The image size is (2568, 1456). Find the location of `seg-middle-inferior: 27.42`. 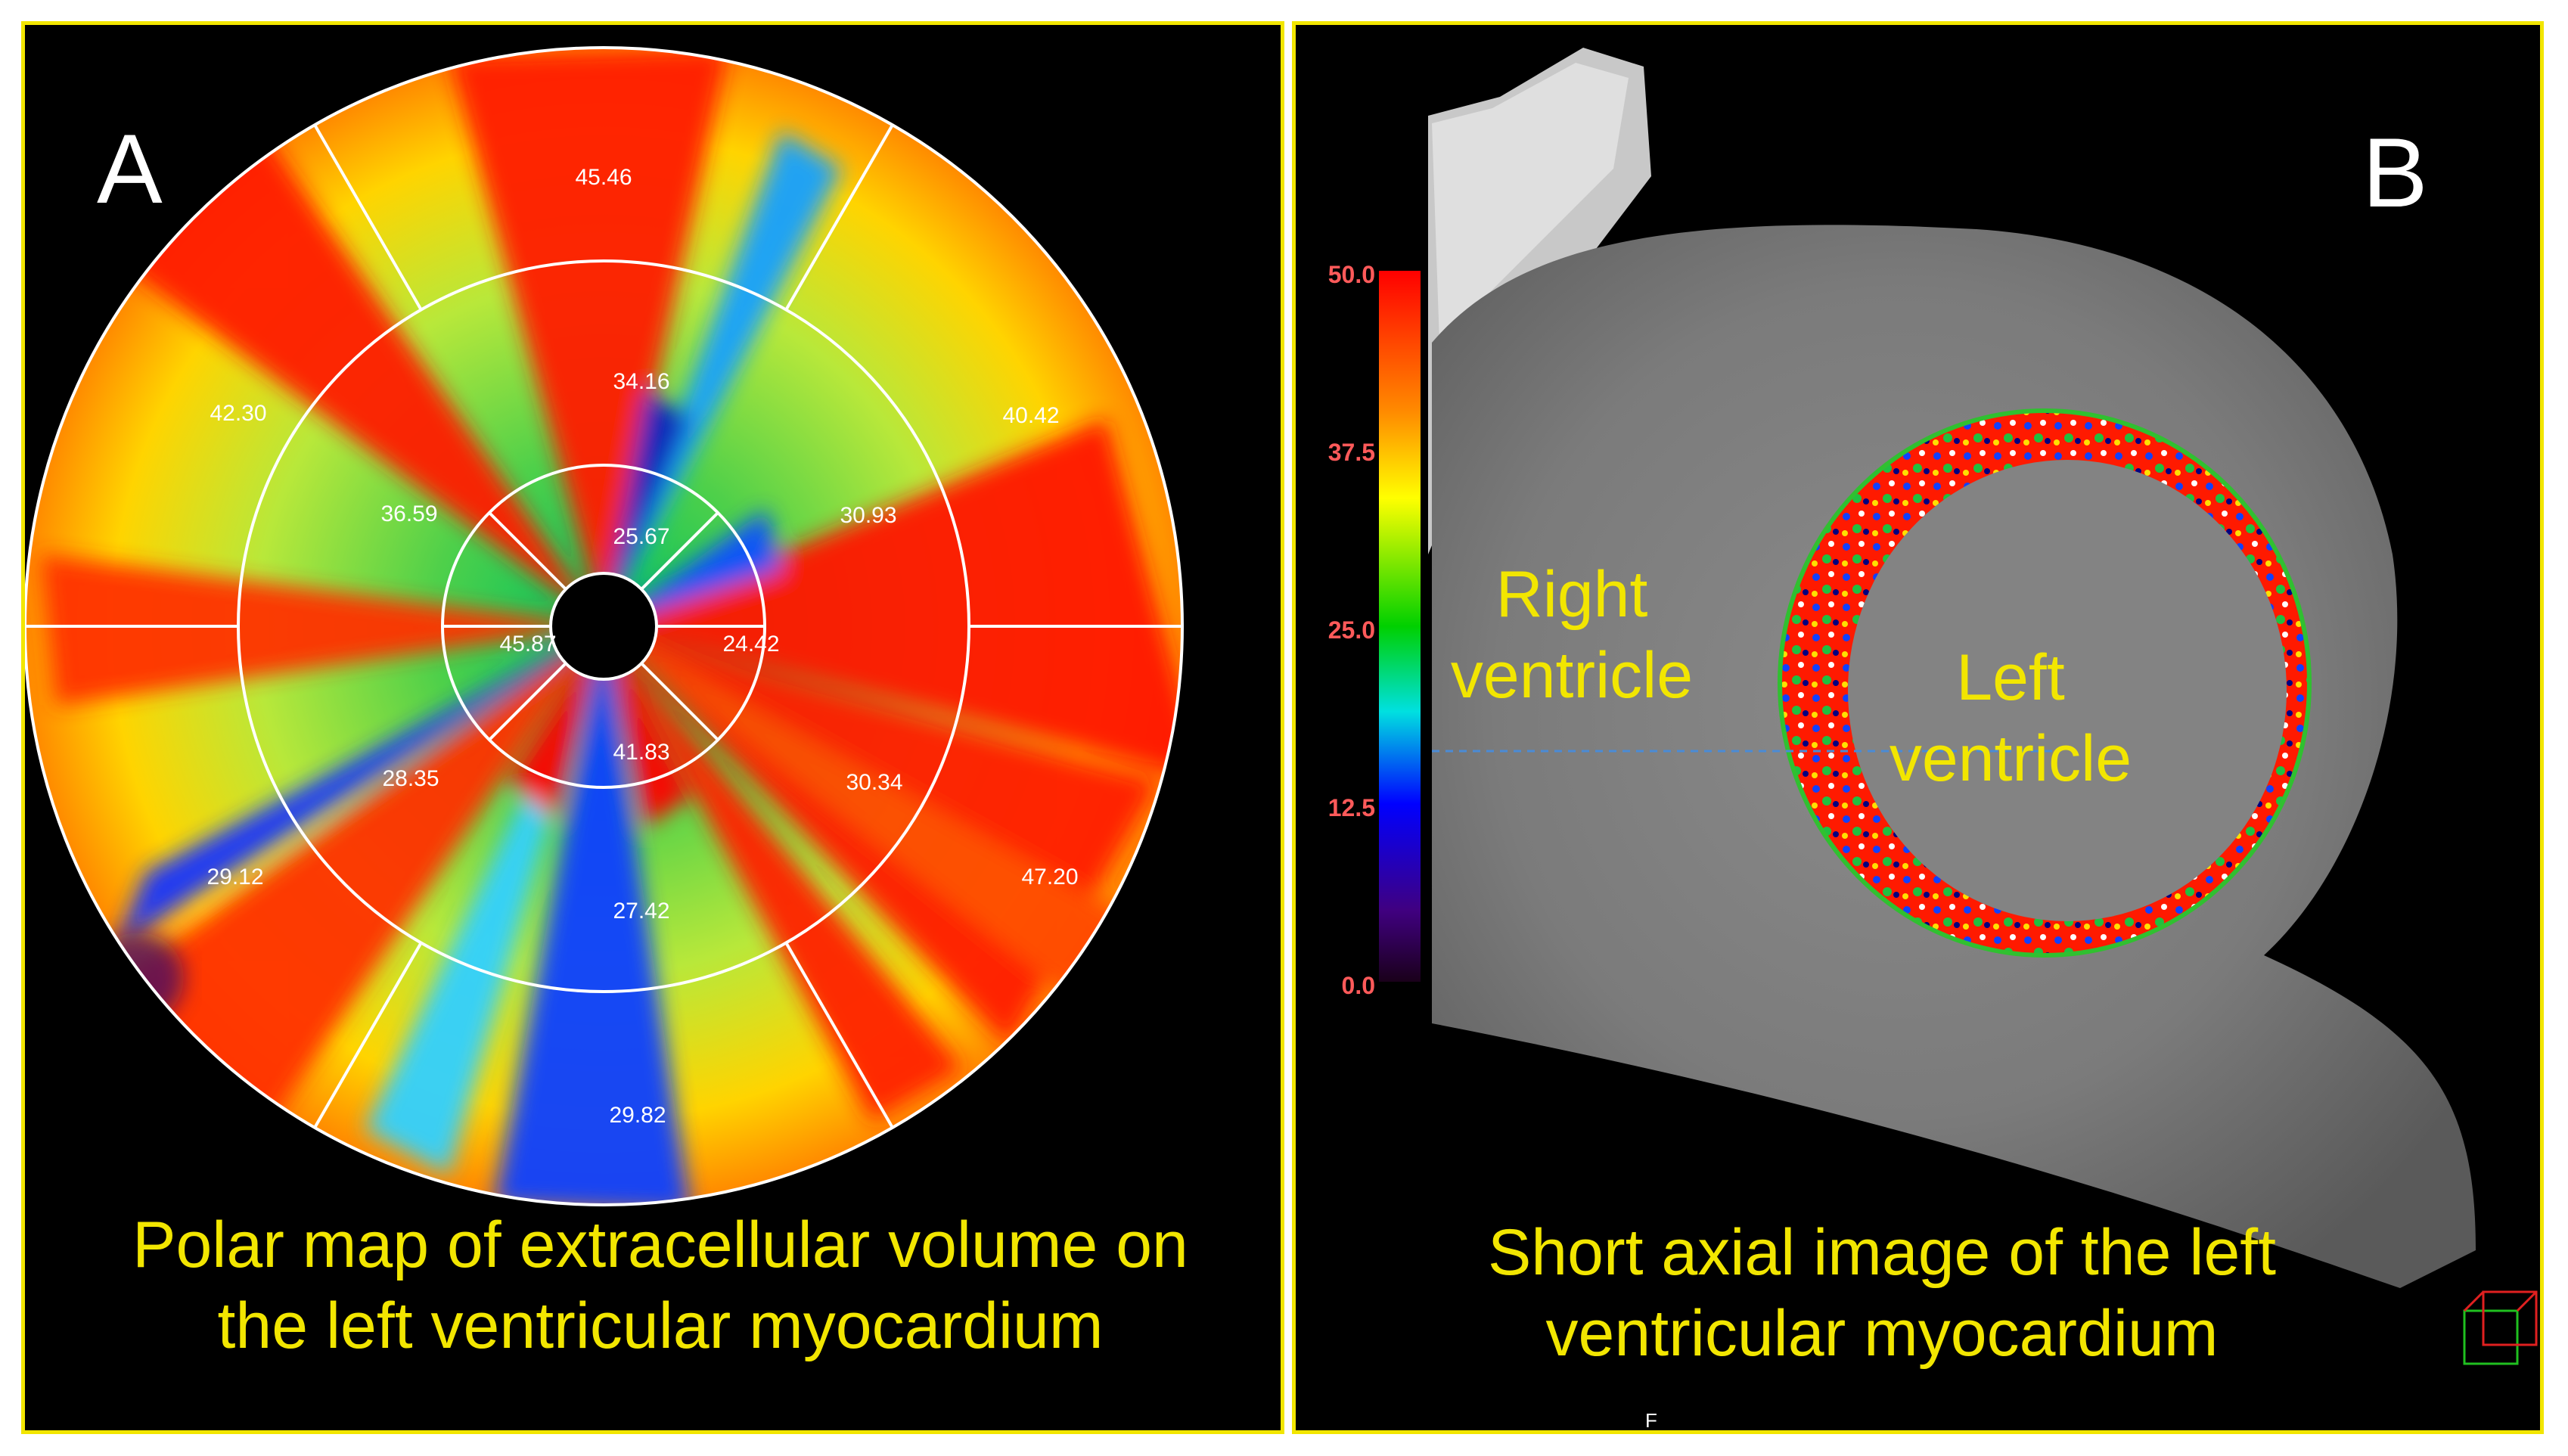

seg-middle-inferior: 27.42 is located at coordinates (641, 911).